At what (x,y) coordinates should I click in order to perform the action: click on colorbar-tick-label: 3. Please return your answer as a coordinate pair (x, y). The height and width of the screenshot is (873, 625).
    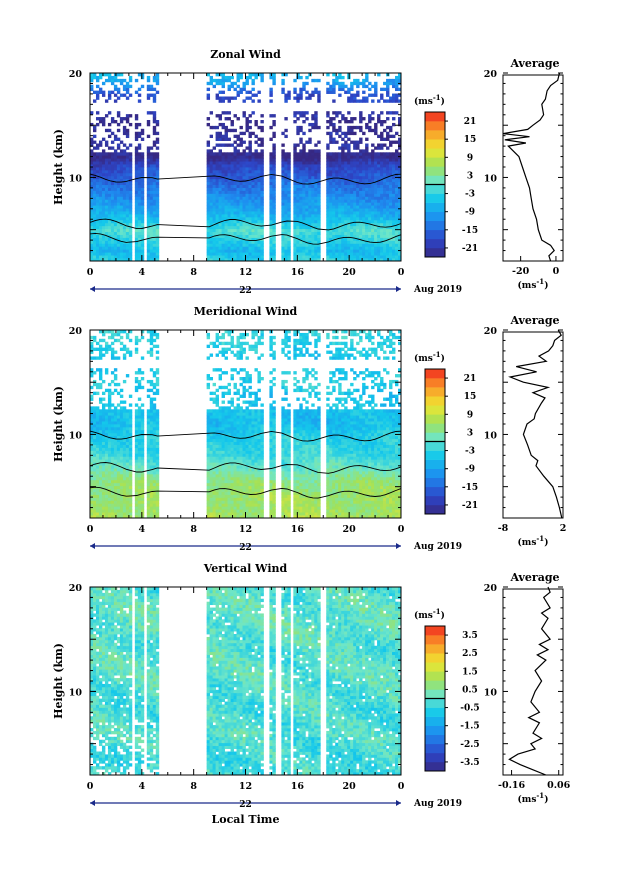
    Looking at the image, I should click on (470, 433).